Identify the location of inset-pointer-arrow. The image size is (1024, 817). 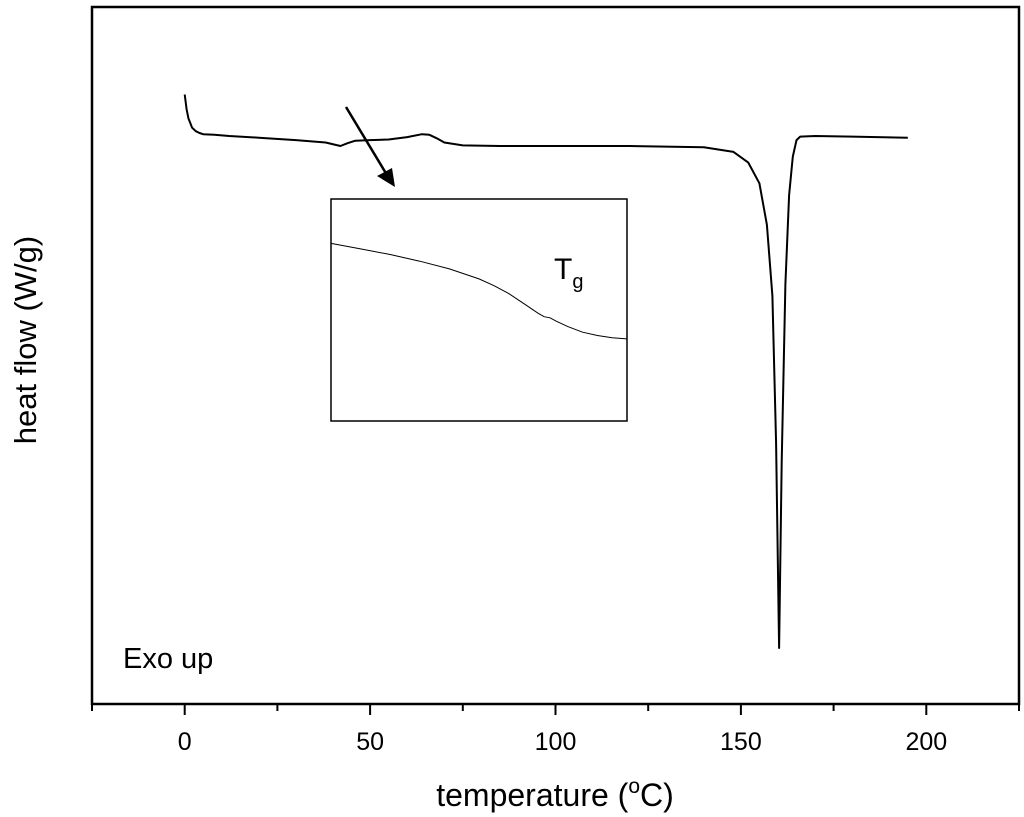
(369, 146).